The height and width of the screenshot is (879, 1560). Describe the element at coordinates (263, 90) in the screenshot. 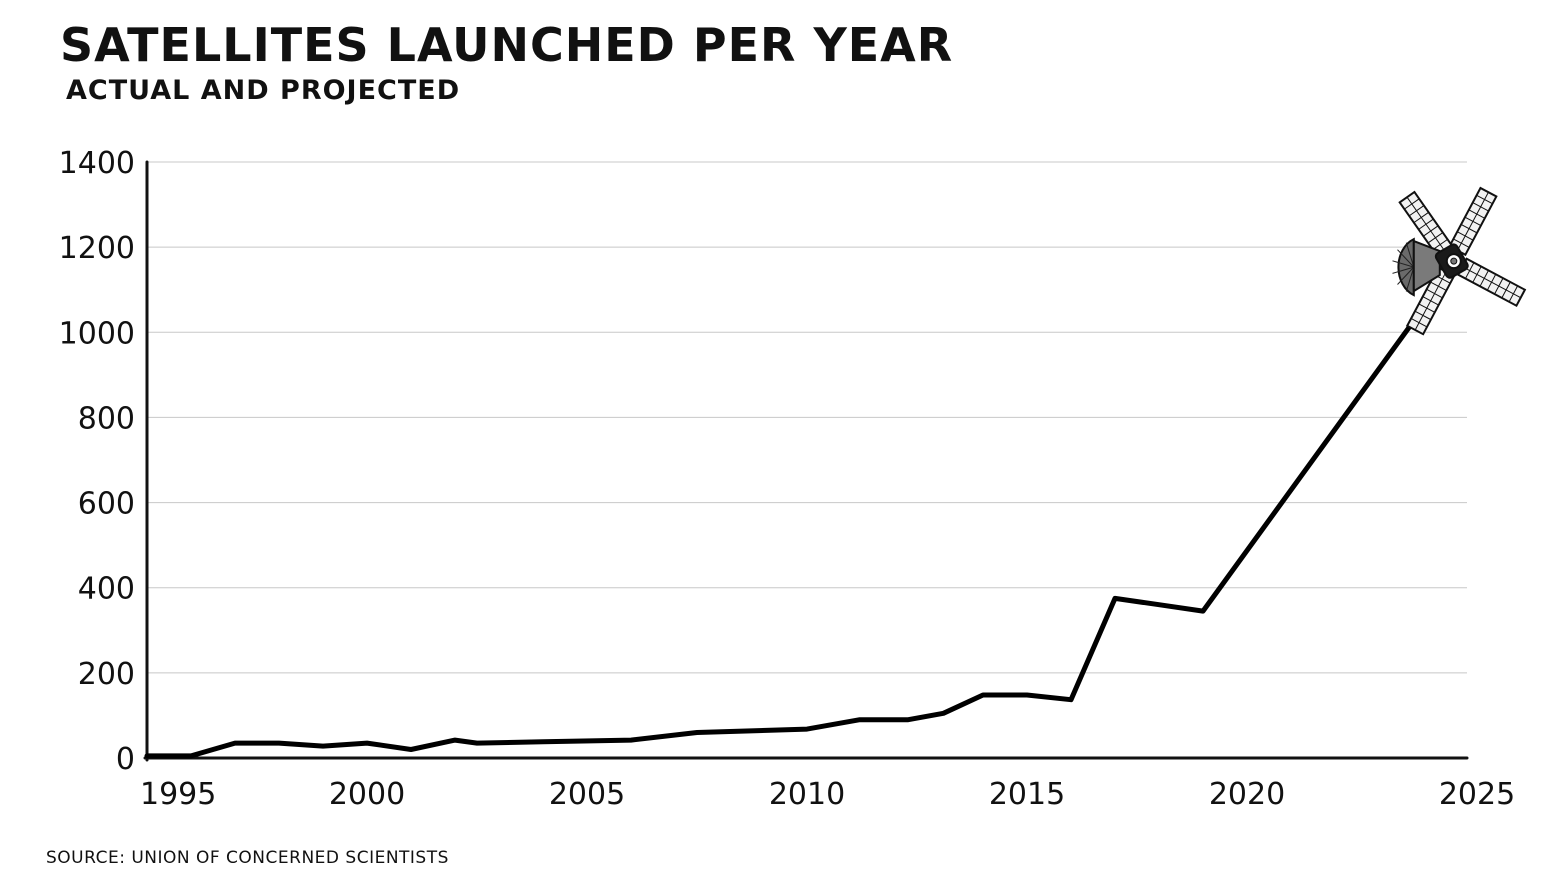

I see `chart-subtitle: ACTUAL AND PROJECTED` at that location.